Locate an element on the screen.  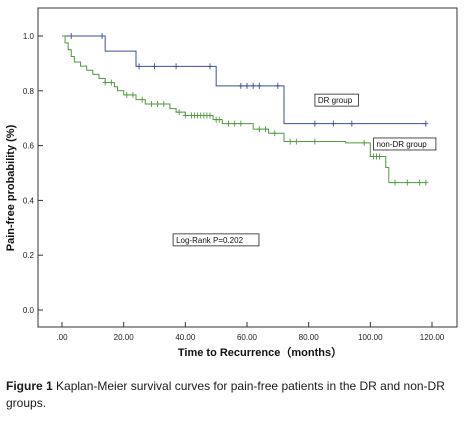
log-rank-annotation-box is located at coordinates (216, 240).